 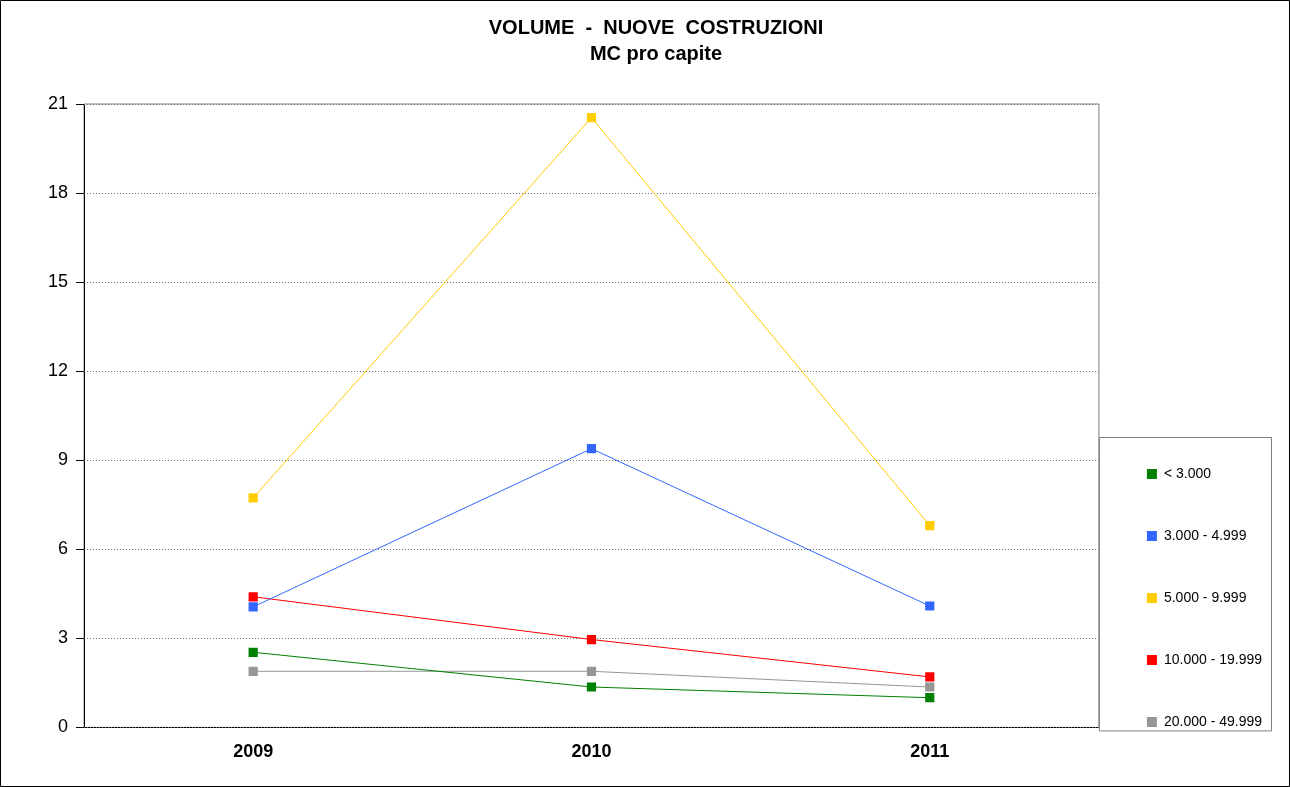 What do you see at coordinates (1205, 596) in the screenshot?
I see `legend-label: 5.000 - 9.999` at bounding box center [1205, 596].